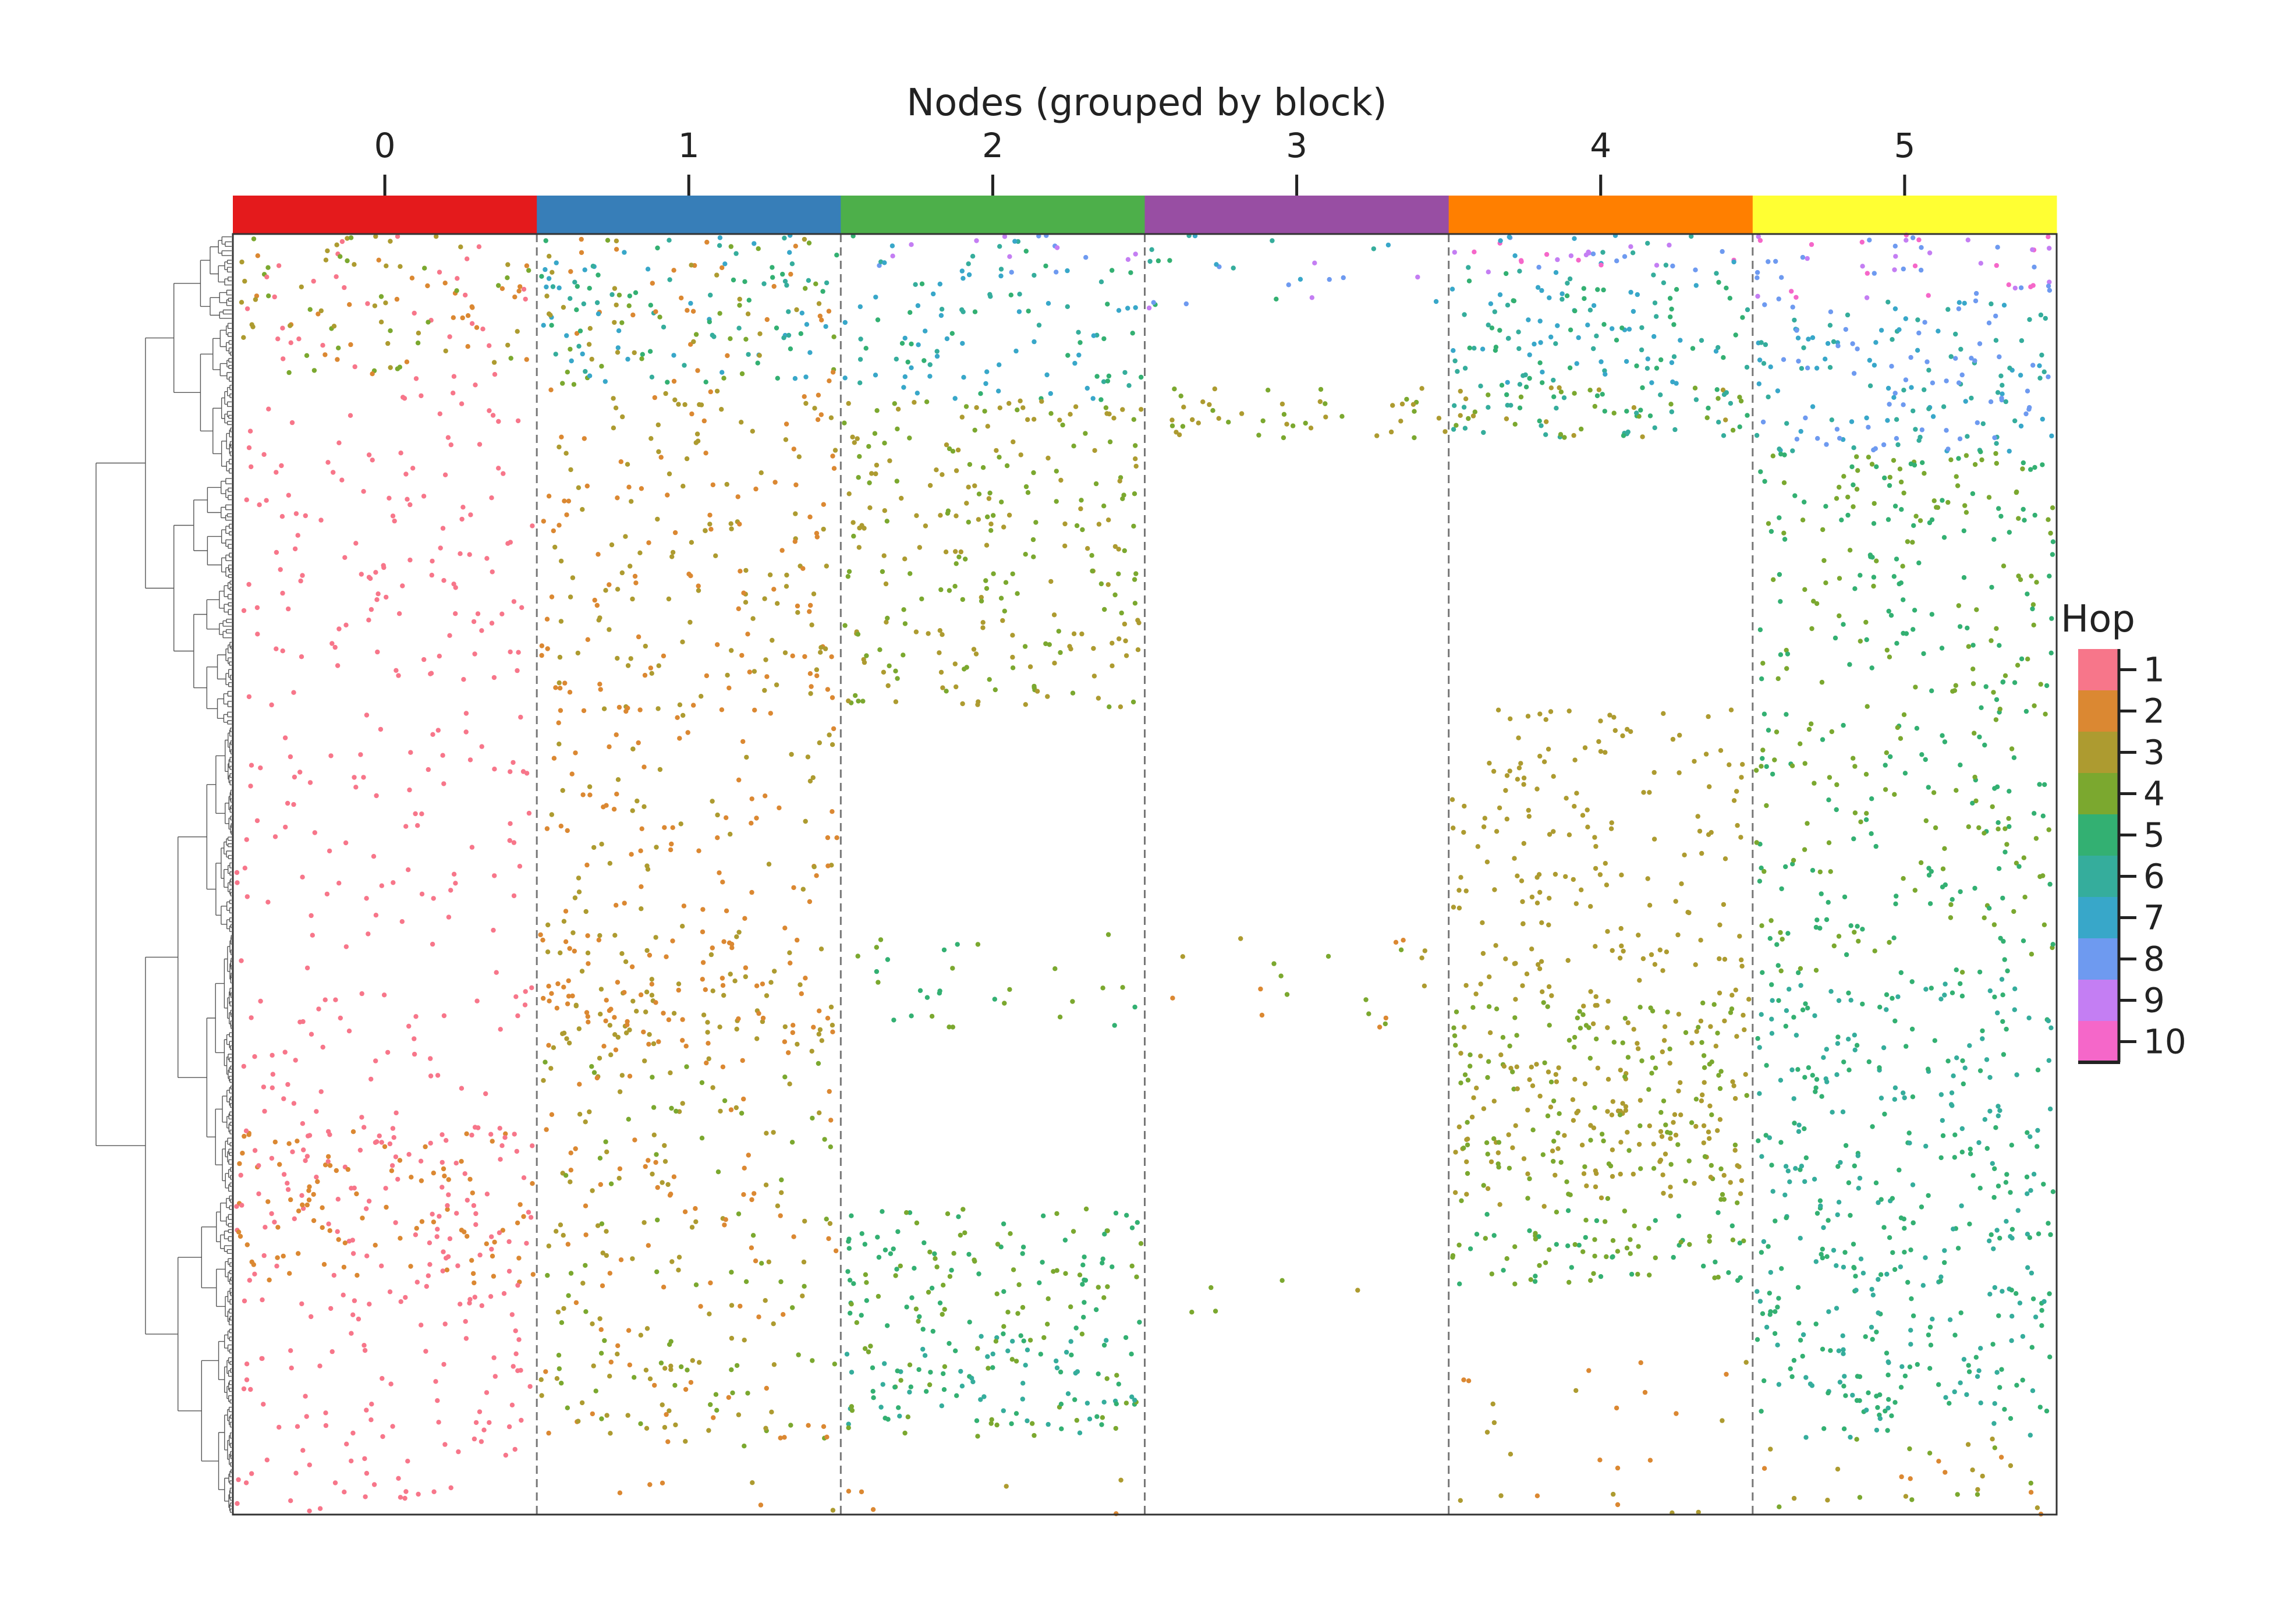 The image size is (2279, 1624). Describe the element at coordinates (2098, 620) in the screenshot. I see `legend-title: Hop` at that location.